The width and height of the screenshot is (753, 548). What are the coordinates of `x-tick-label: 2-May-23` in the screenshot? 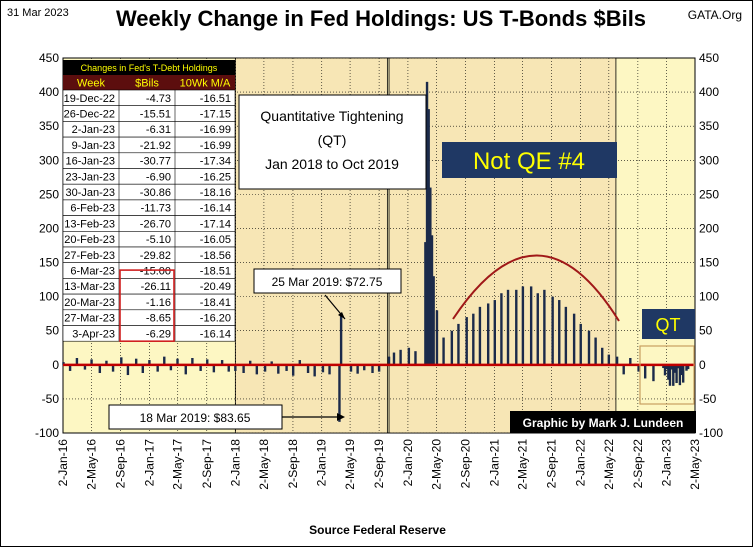 It's located at (695, 464).